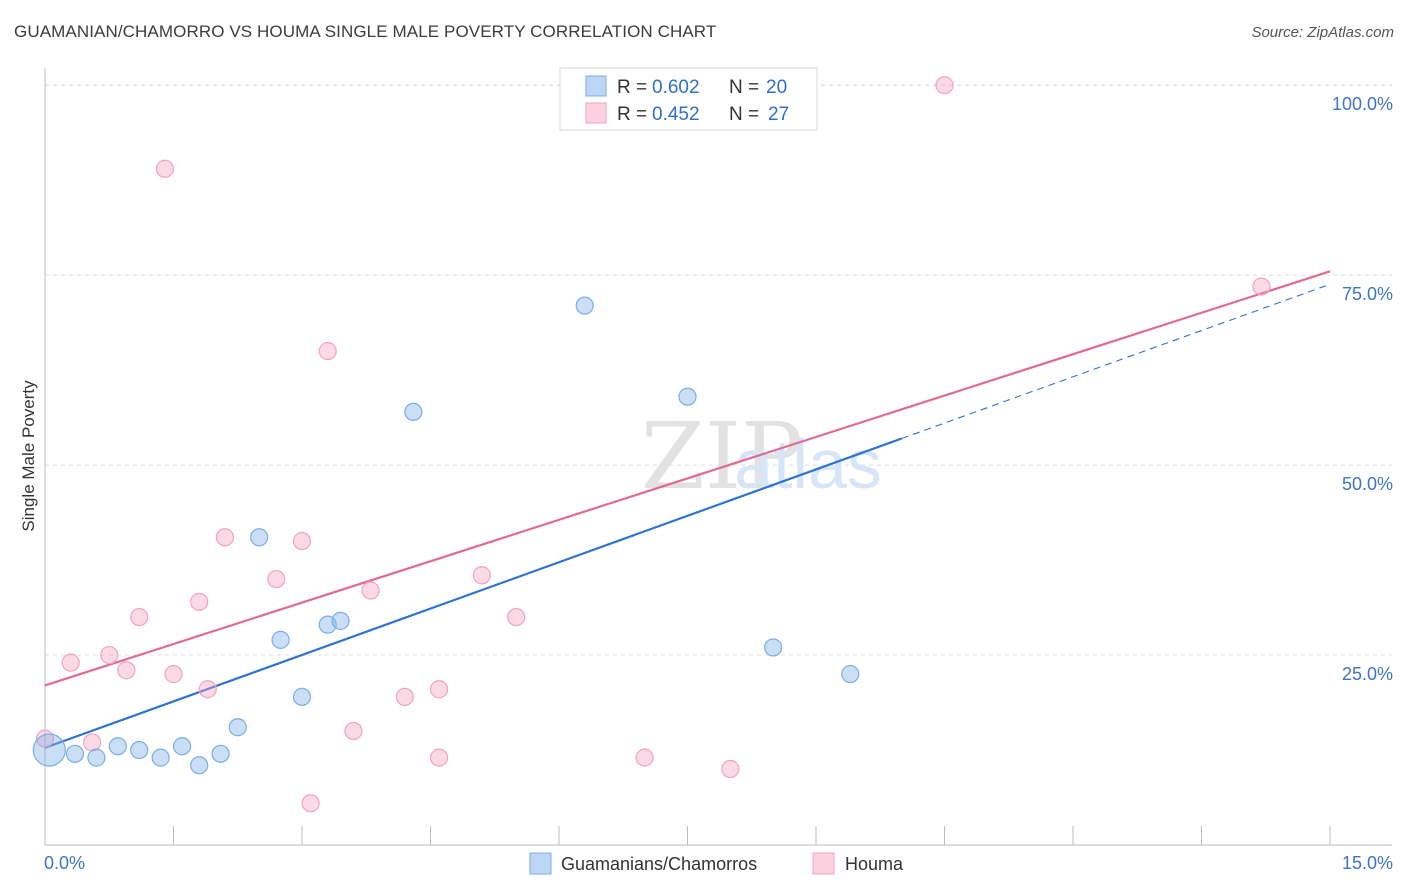 This screenshot has height=892, width=1406. What do you see at coordinates (596, 113) in the screenshot?
I see `stats-swatch-houma` at bounding box center [596, 113].